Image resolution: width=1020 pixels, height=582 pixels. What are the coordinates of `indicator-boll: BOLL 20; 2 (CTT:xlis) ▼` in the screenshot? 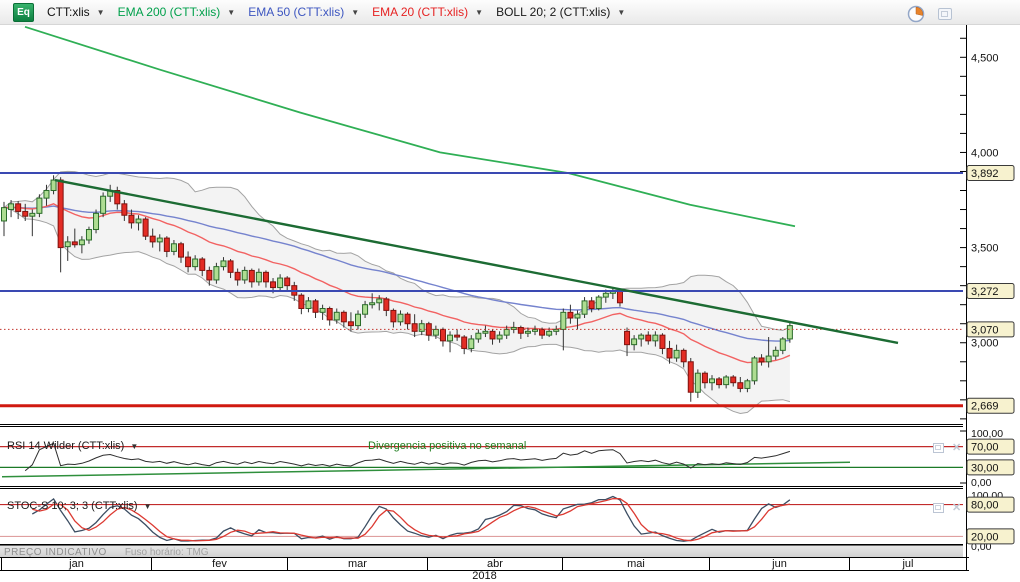 It's located at (561, 12).